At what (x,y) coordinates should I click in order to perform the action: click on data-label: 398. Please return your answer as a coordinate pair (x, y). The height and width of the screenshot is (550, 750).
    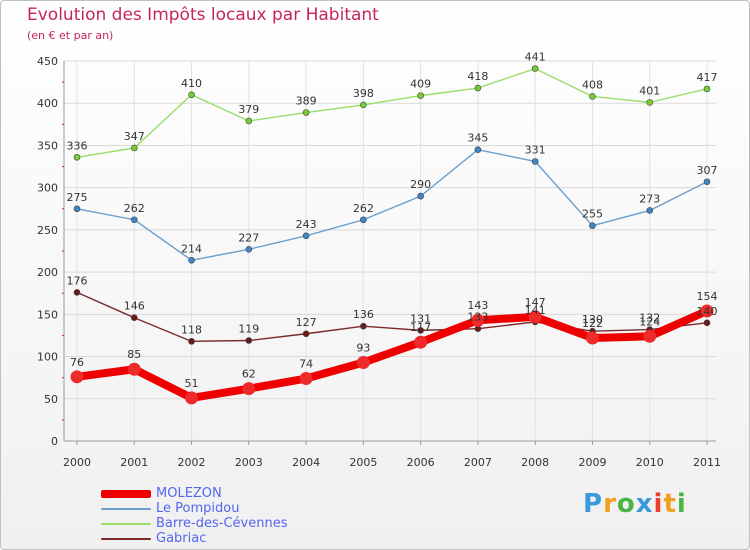
    Looking at the image, I should click on (363, 93).